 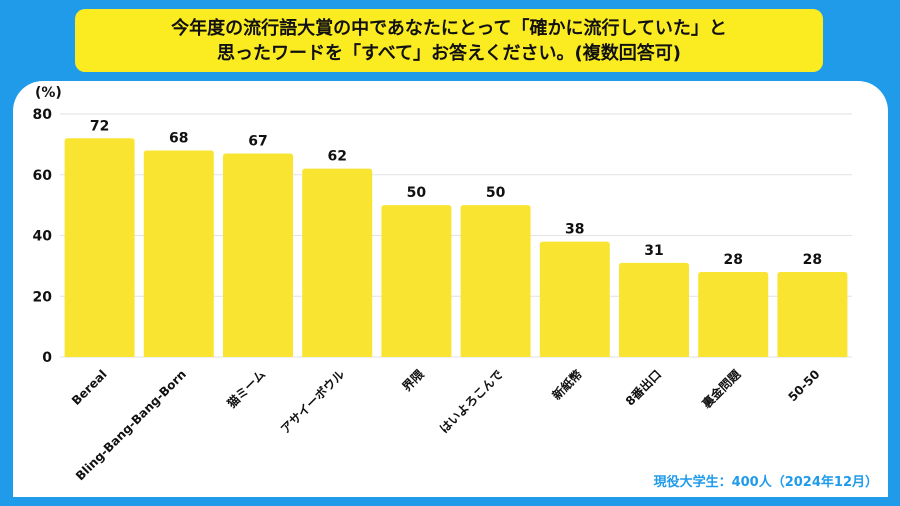 I want to click on x-tick-label: 8番出口, so click(x=643, y=388).